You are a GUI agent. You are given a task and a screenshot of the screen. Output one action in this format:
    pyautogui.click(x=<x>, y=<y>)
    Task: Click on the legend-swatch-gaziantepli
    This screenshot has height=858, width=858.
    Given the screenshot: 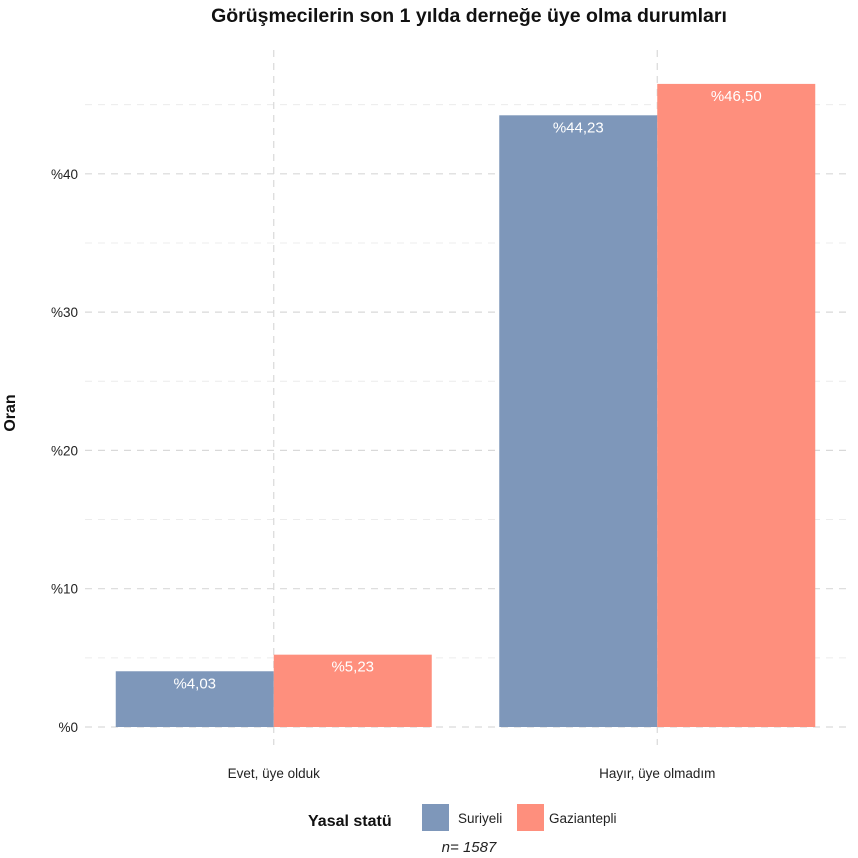 What is the action you would take?
    pyautogui.click(x=530, y=817)
    